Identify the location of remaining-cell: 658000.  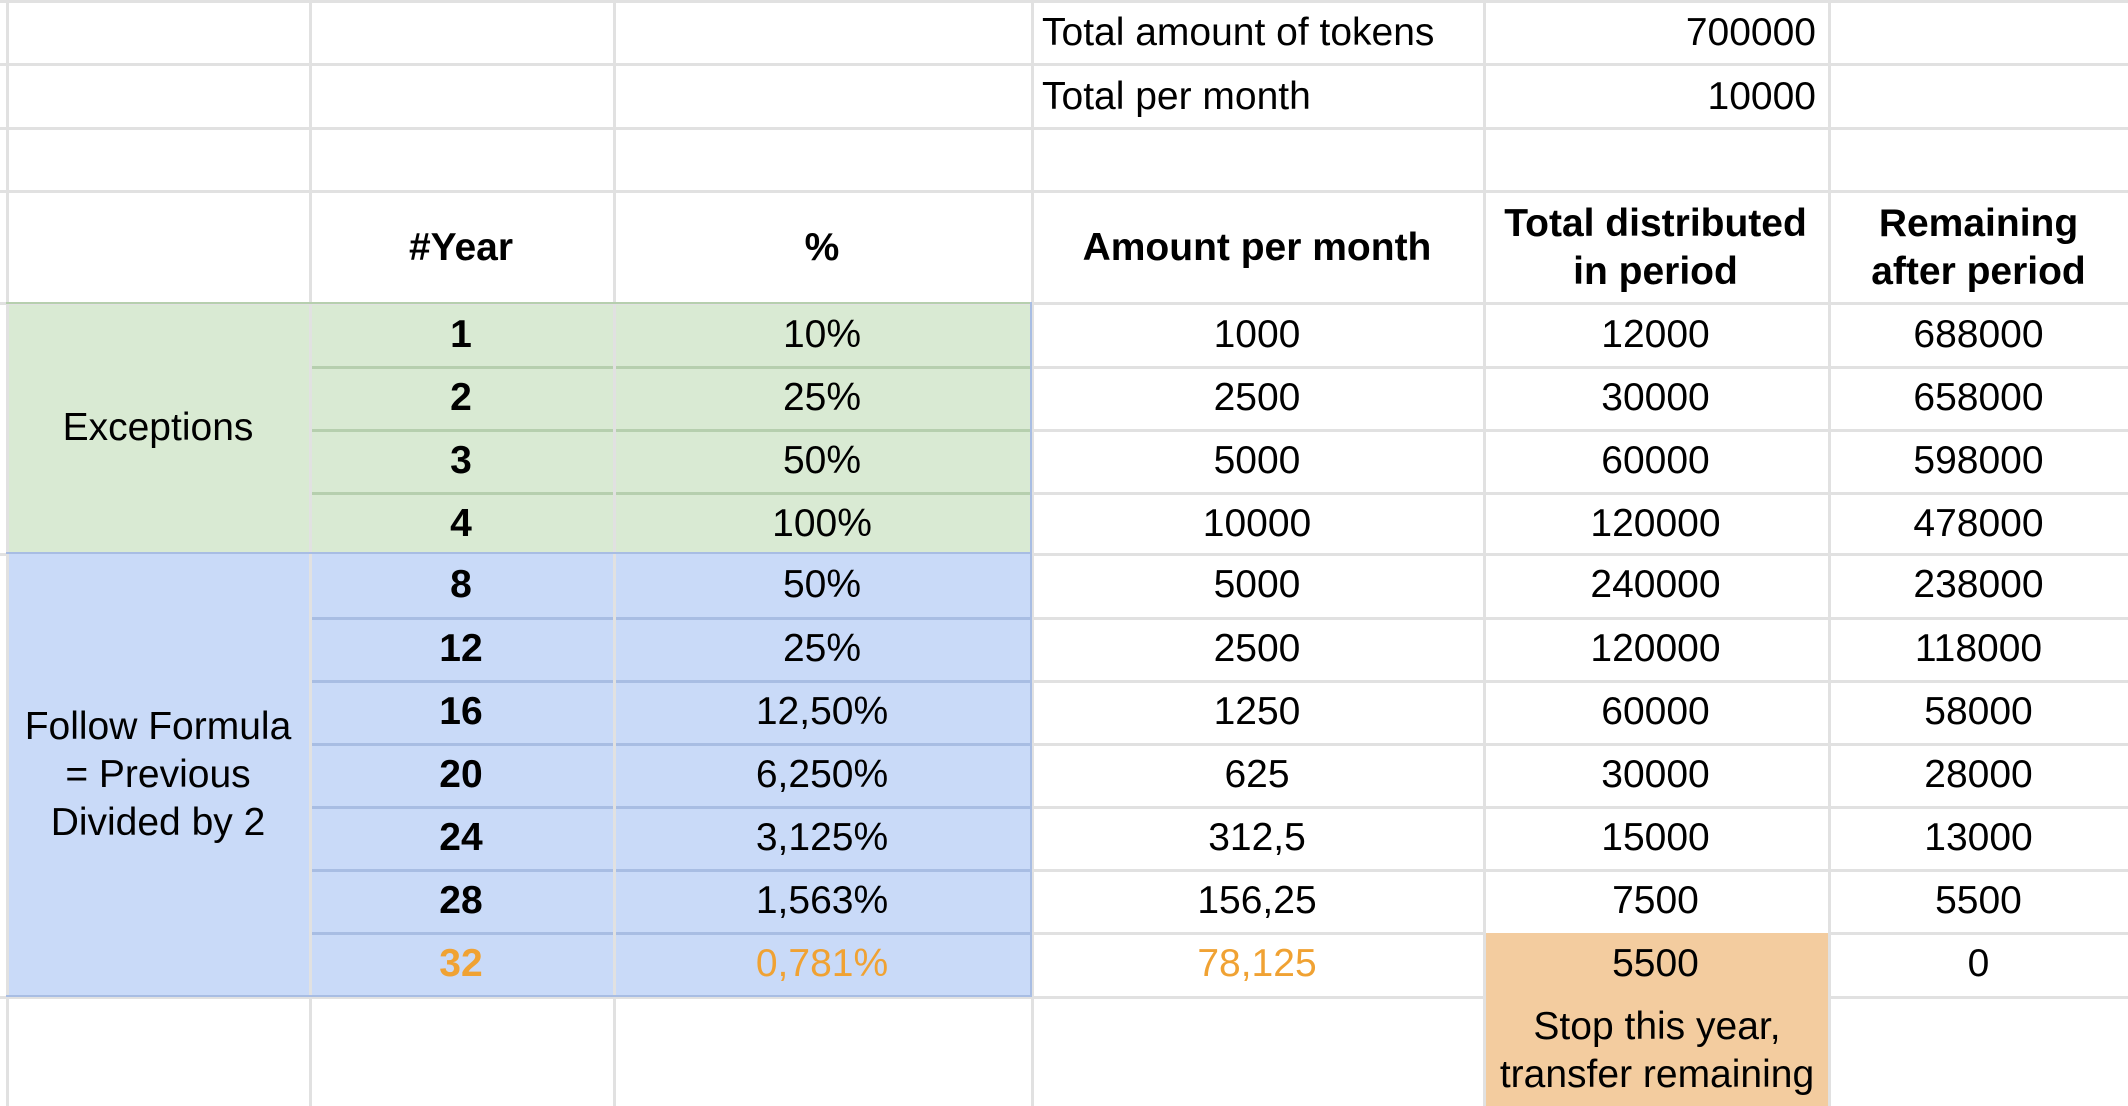
(1978, 397).